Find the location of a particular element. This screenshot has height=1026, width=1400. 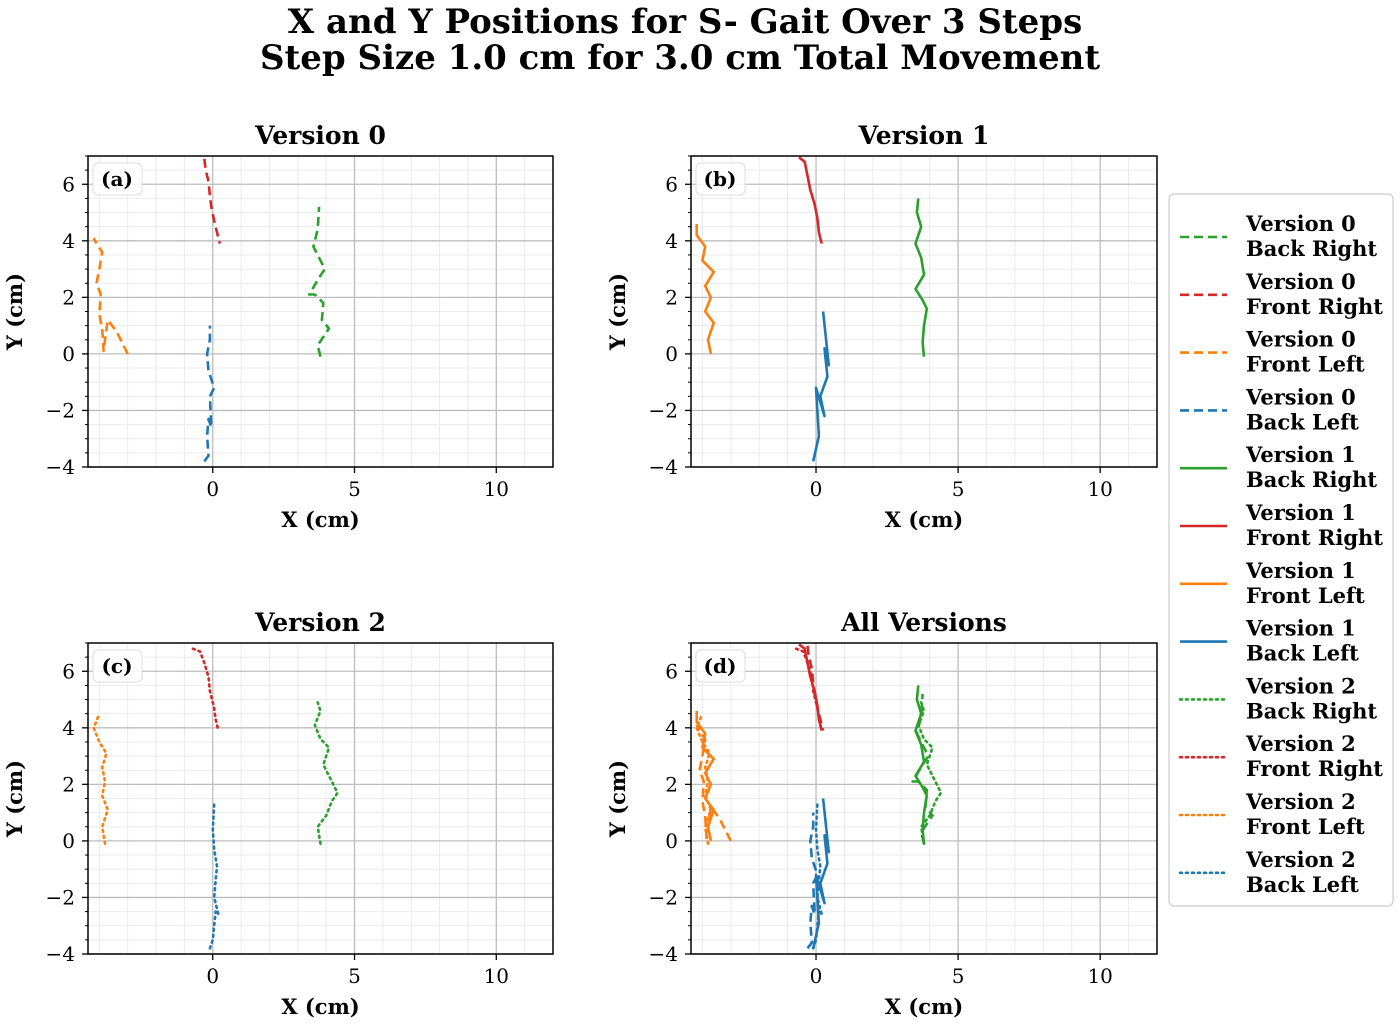

series-line-version-1-front-left is located at coordinates (705, 289).